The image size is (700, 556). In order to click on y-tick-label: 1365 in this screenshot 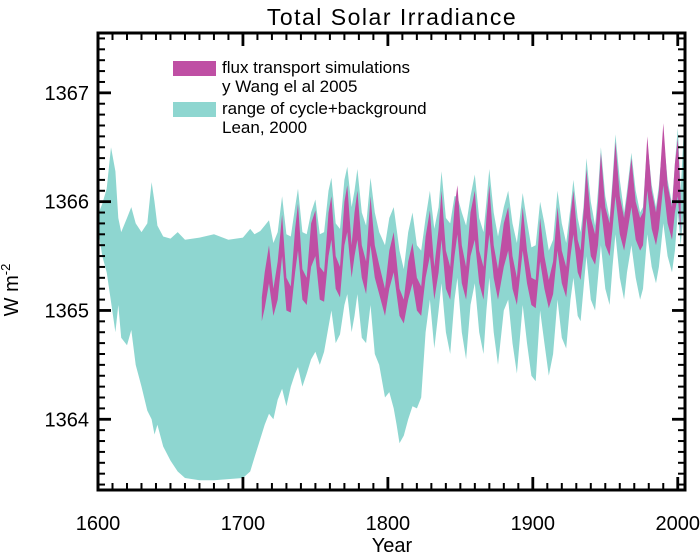, I will do `click(67, 311)`.